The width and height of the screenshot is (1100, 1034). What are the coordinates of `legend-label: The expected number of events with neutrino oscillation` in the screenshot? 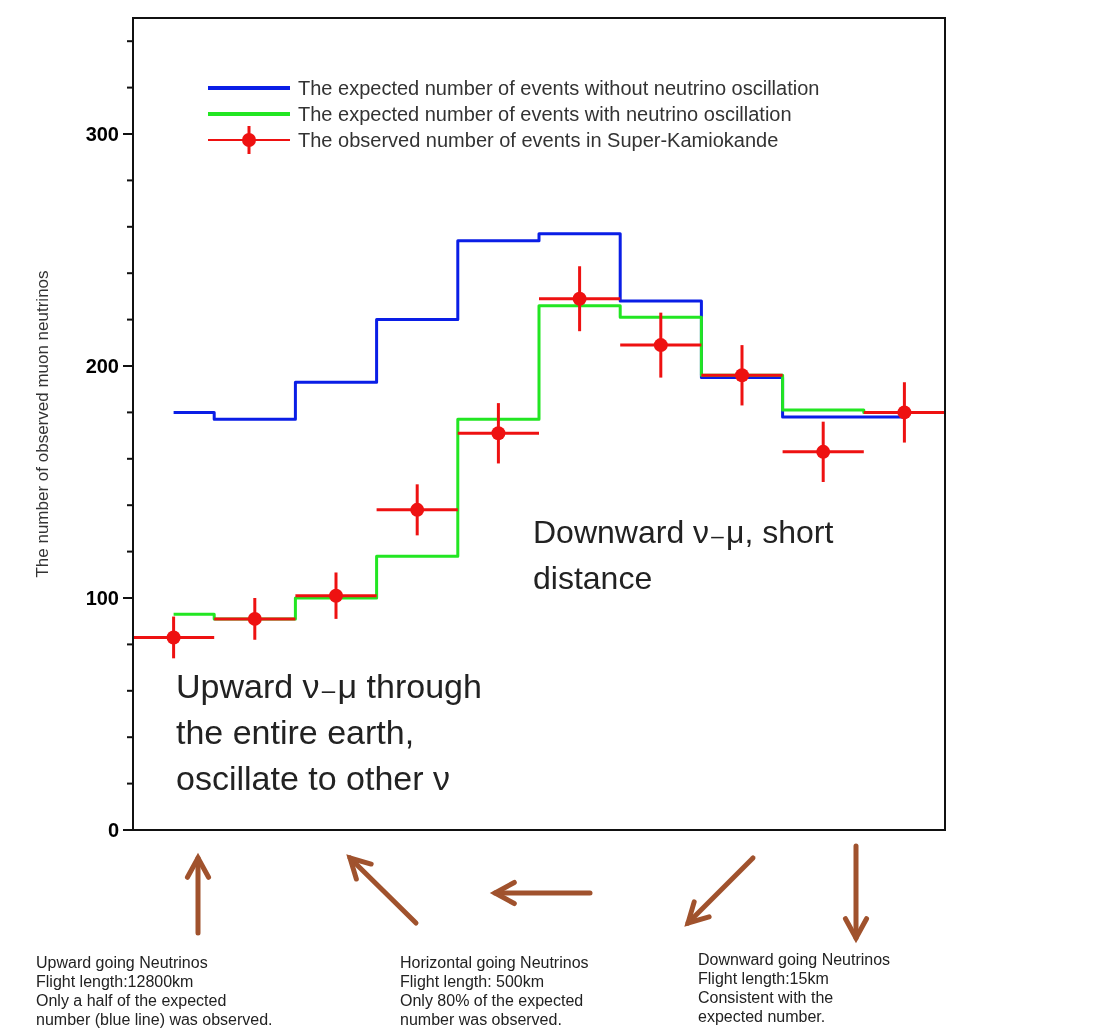 It's located at (545, 114).